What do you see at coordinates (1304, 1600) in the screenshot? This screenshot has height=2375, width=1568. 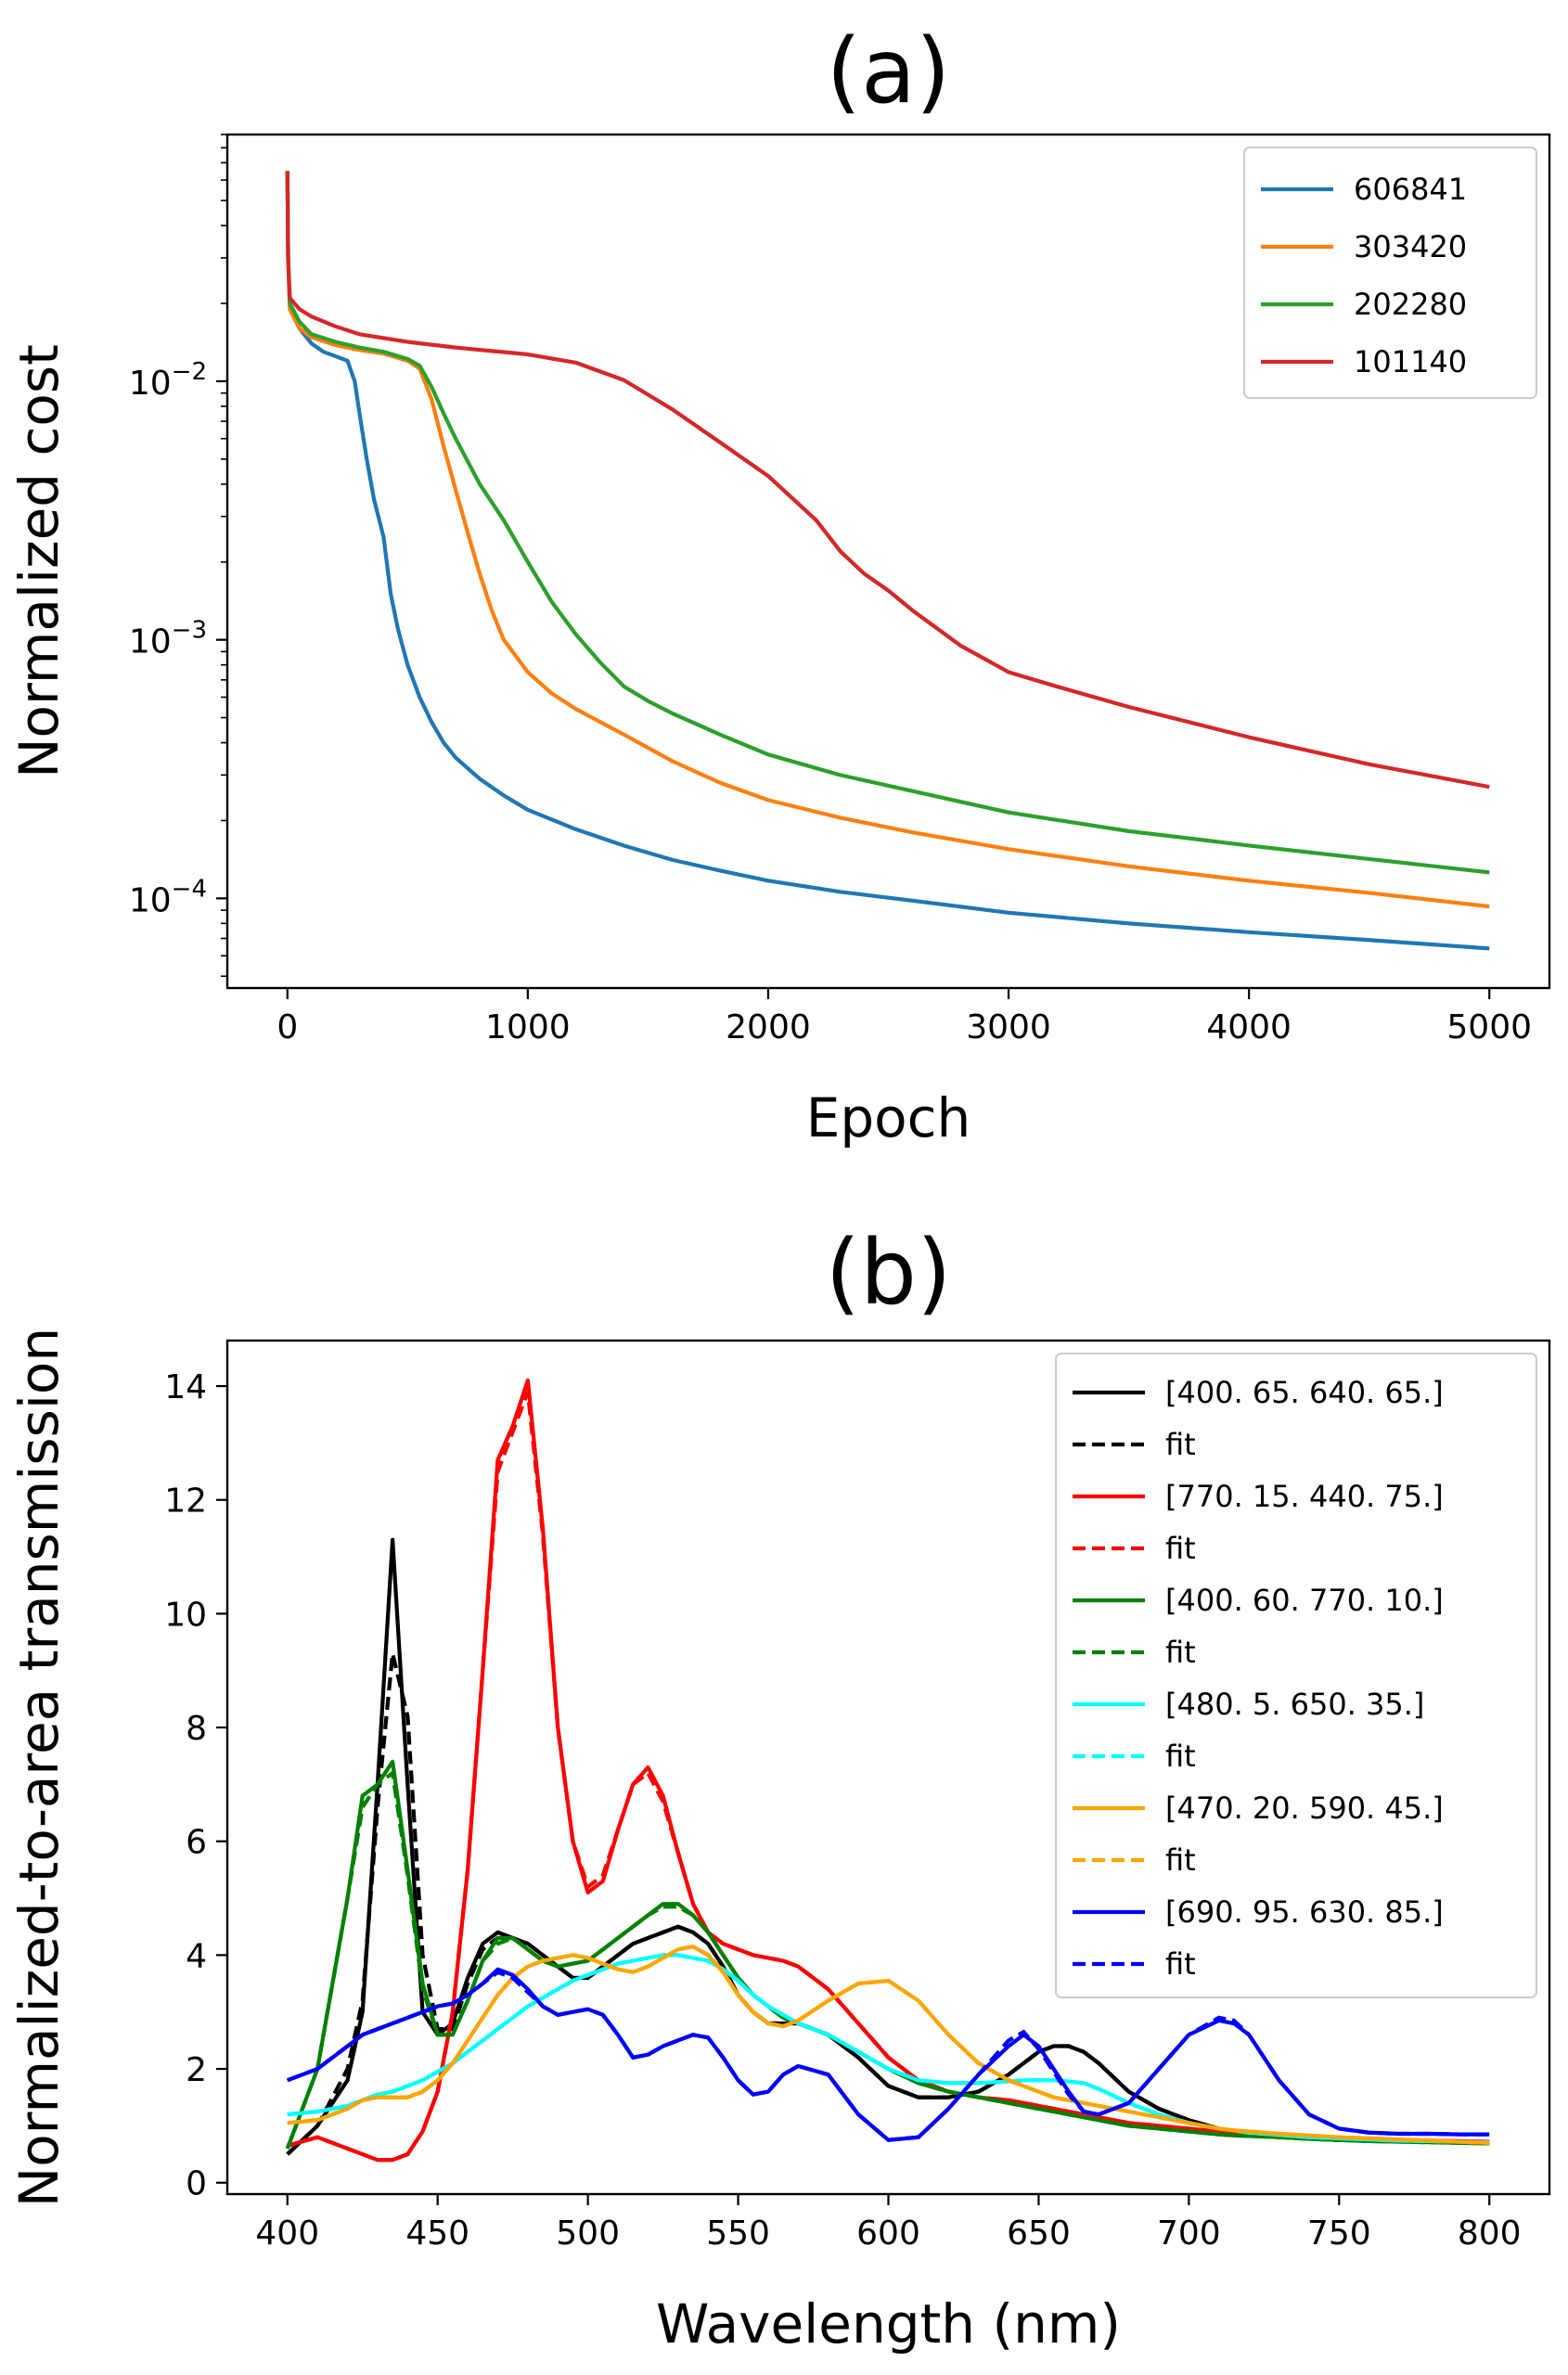 I see `legend-label: [400. 60. 770. 10.]` at bounding box center [1304, 1600].